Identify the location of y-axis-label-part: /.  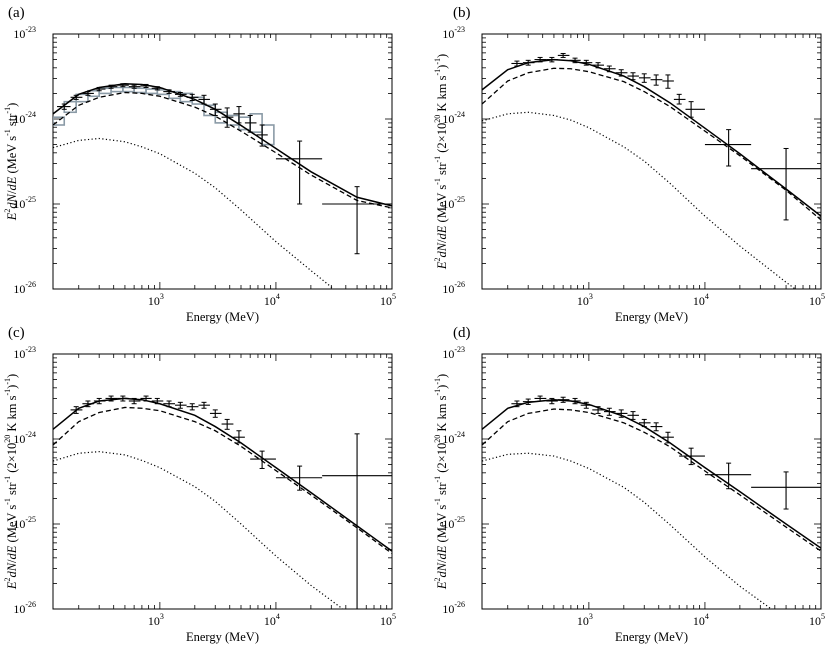
(12, 192).